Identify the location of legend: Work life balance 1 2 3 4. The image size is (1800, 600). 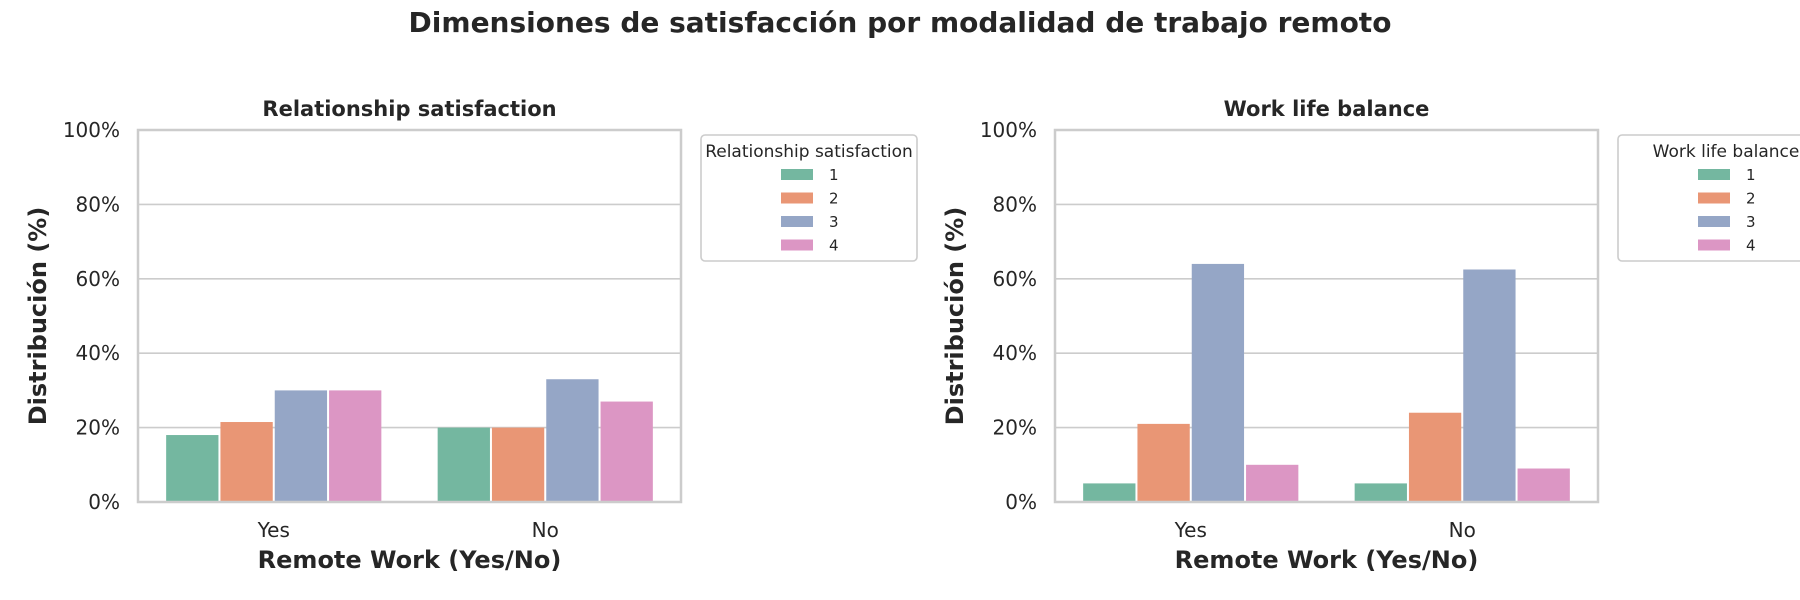
(1708, 198).